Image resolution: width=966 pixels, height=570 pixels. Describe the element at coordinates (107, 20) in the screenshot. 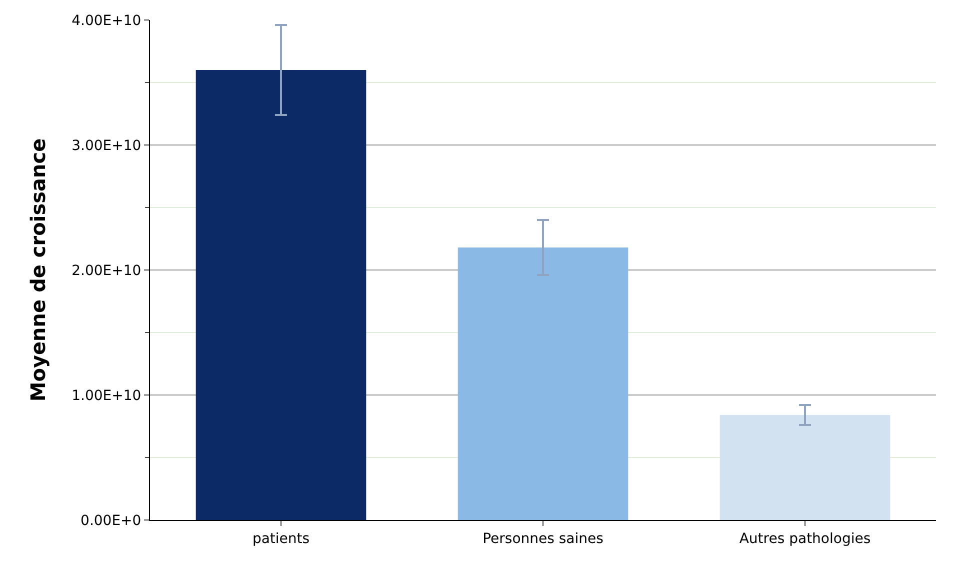

I see `y-tick-label: 4.00E+10` at that location.